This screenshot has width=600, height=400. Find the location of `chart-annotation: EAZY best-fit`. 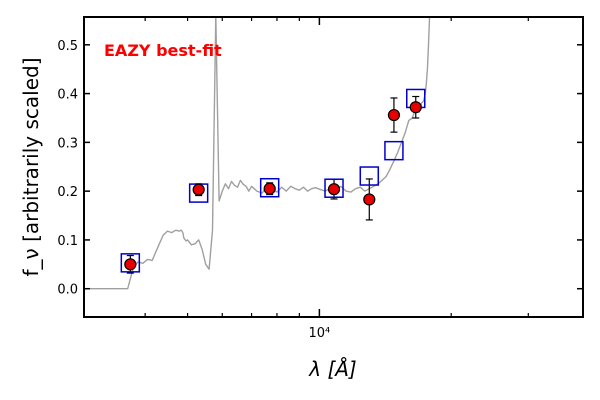

chart-annotation: EAZY best-fit is located at coordinates (163, 50).